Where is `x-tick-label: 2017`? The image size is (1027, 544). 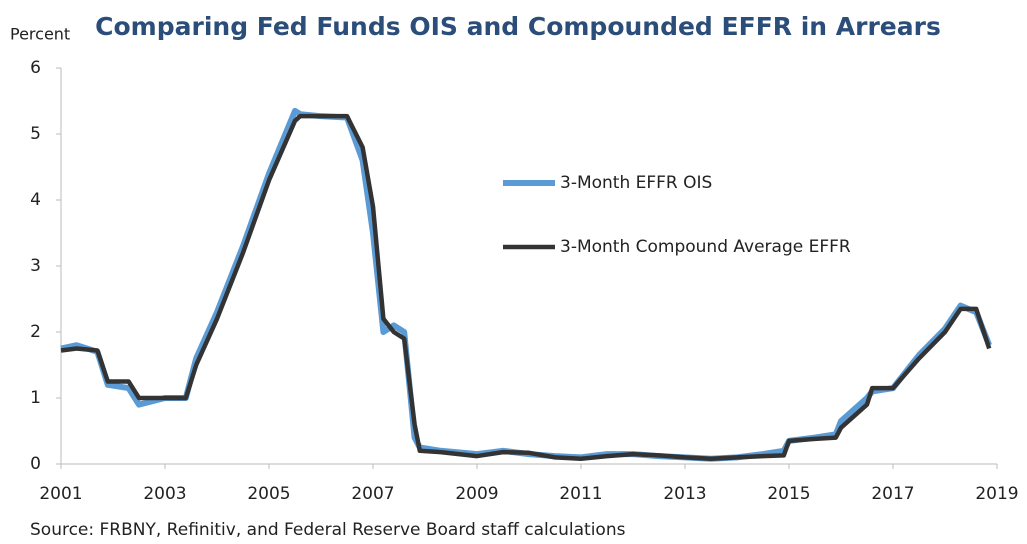
x-tick-label: 2017 is located at coordinates (892, 494).